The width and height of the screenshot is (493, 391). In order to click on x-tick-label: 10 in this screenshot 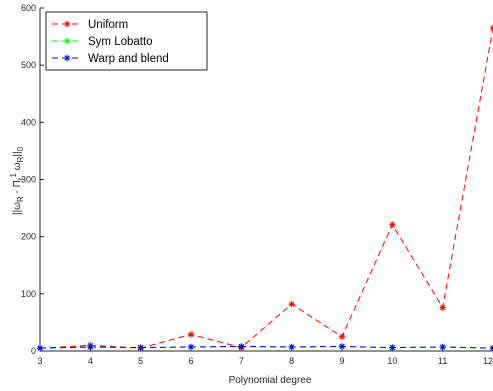, I will do `click(392, 361)`.